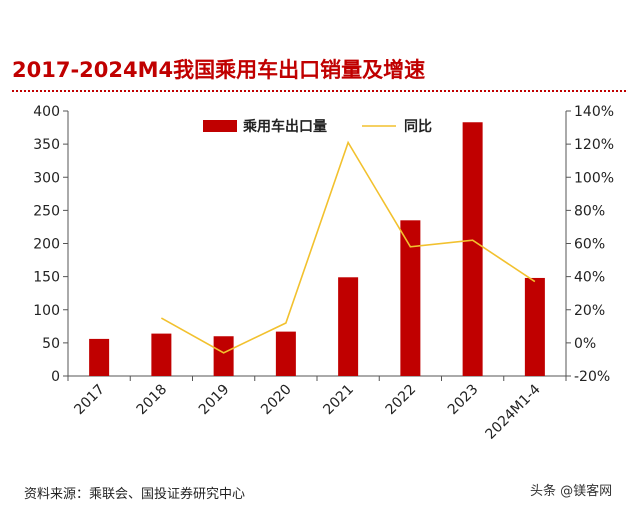  What do you see at coordinates (152, 400) in the screenshot?
I see `x-tick-label: 2018` at bounding box center [152, 400].